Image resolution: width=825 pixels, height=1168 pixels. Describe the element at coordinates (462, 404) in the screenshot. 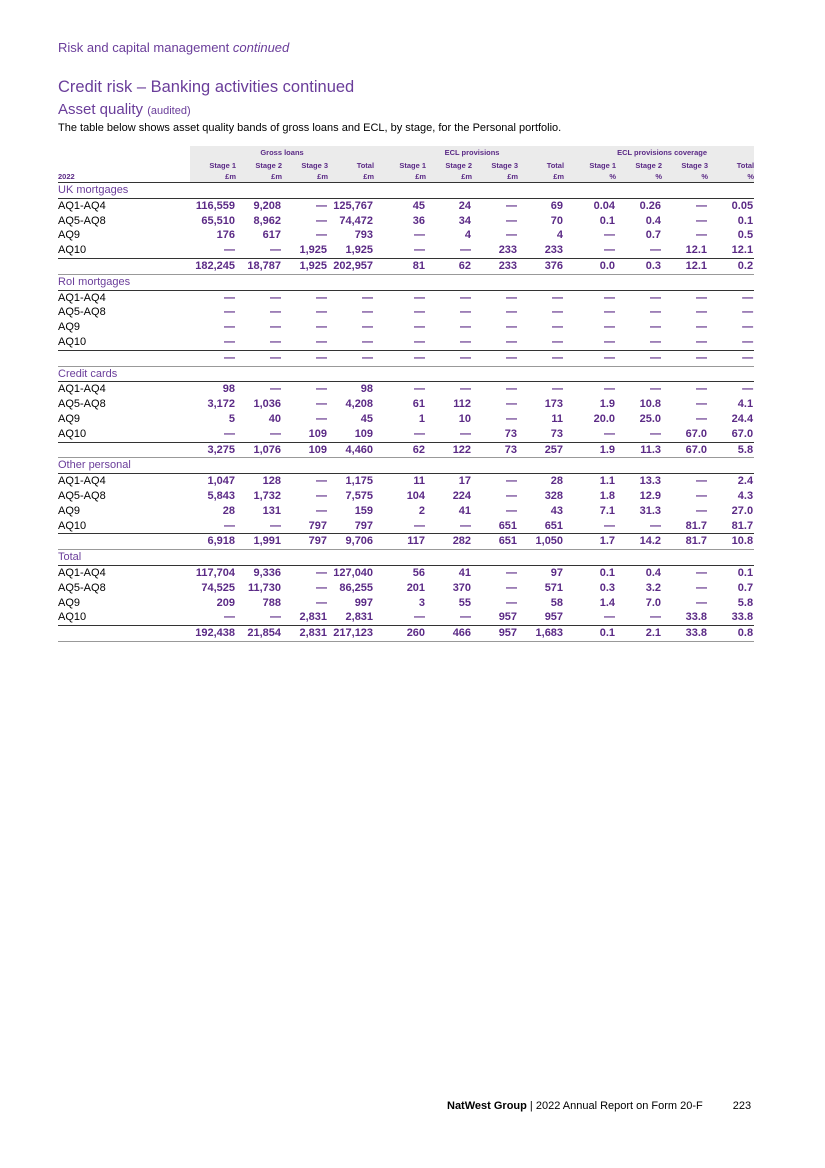

I see `cell: 112` at that location.